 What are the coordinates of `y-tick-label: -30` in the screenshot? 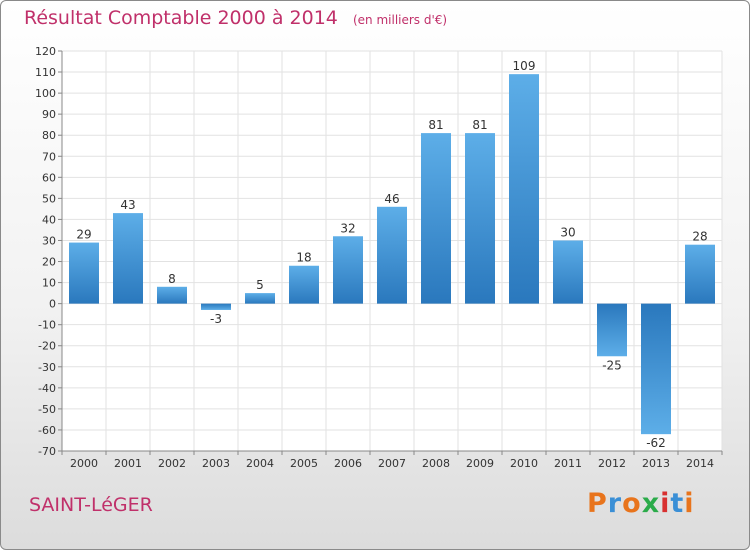 It's located at (47, 367).